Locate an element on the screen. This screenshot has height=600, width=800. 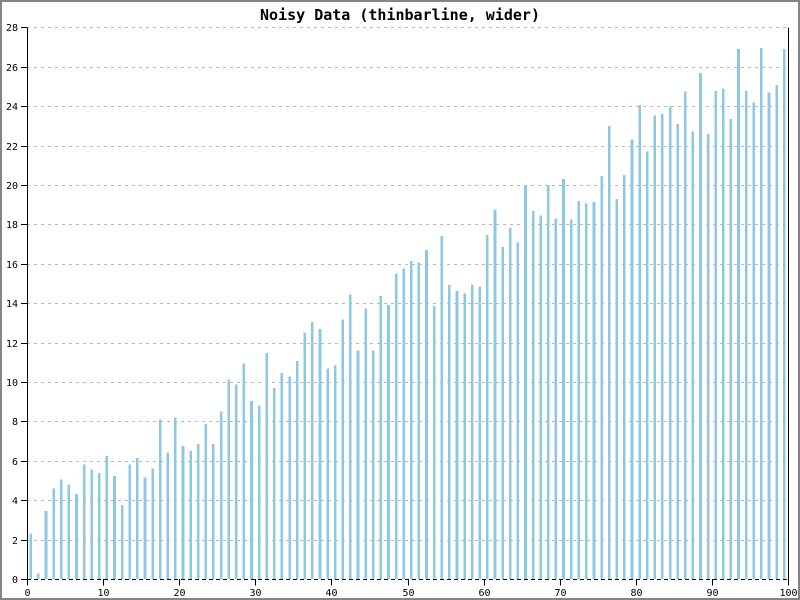
x-tick-labels: 0 10 20 30 40 50 60 70 80 90 100 is located at coordinates (410, 593).